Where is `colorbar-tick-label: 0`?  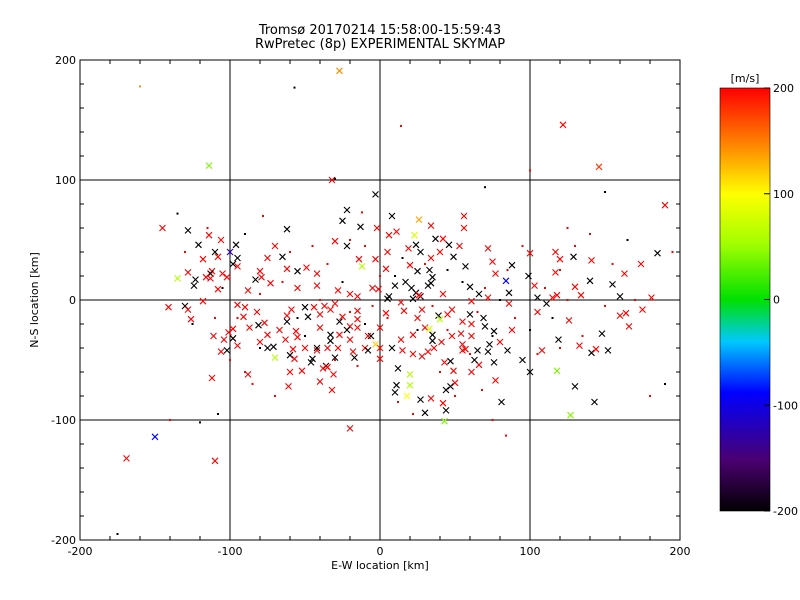
colorbar-tick-label: 0 is located at coordinates (776, 300).